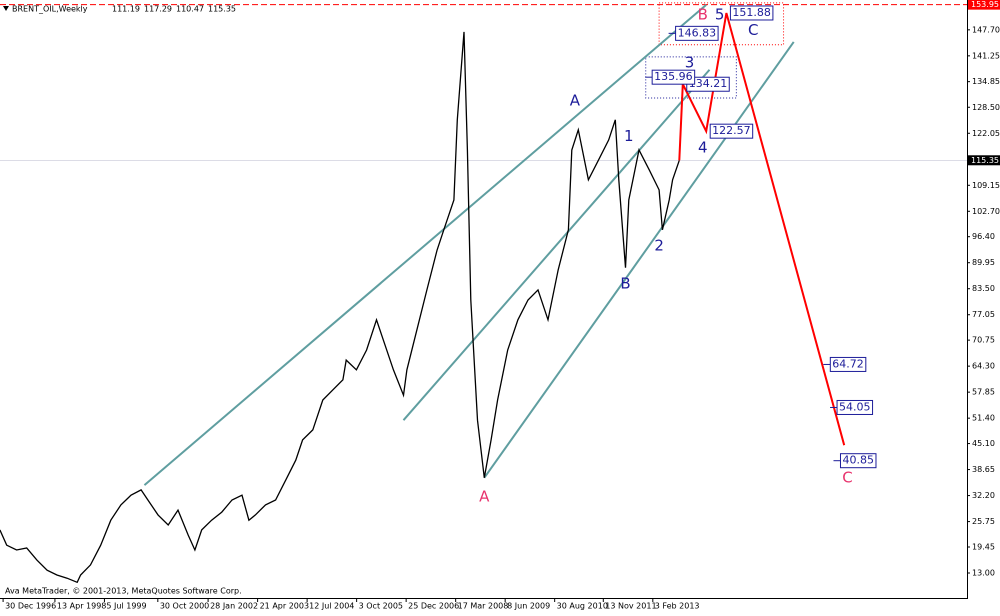 The width and height of the screenshot is (1000, 616). I want to click on wave-label: 4, so click(703, 147).